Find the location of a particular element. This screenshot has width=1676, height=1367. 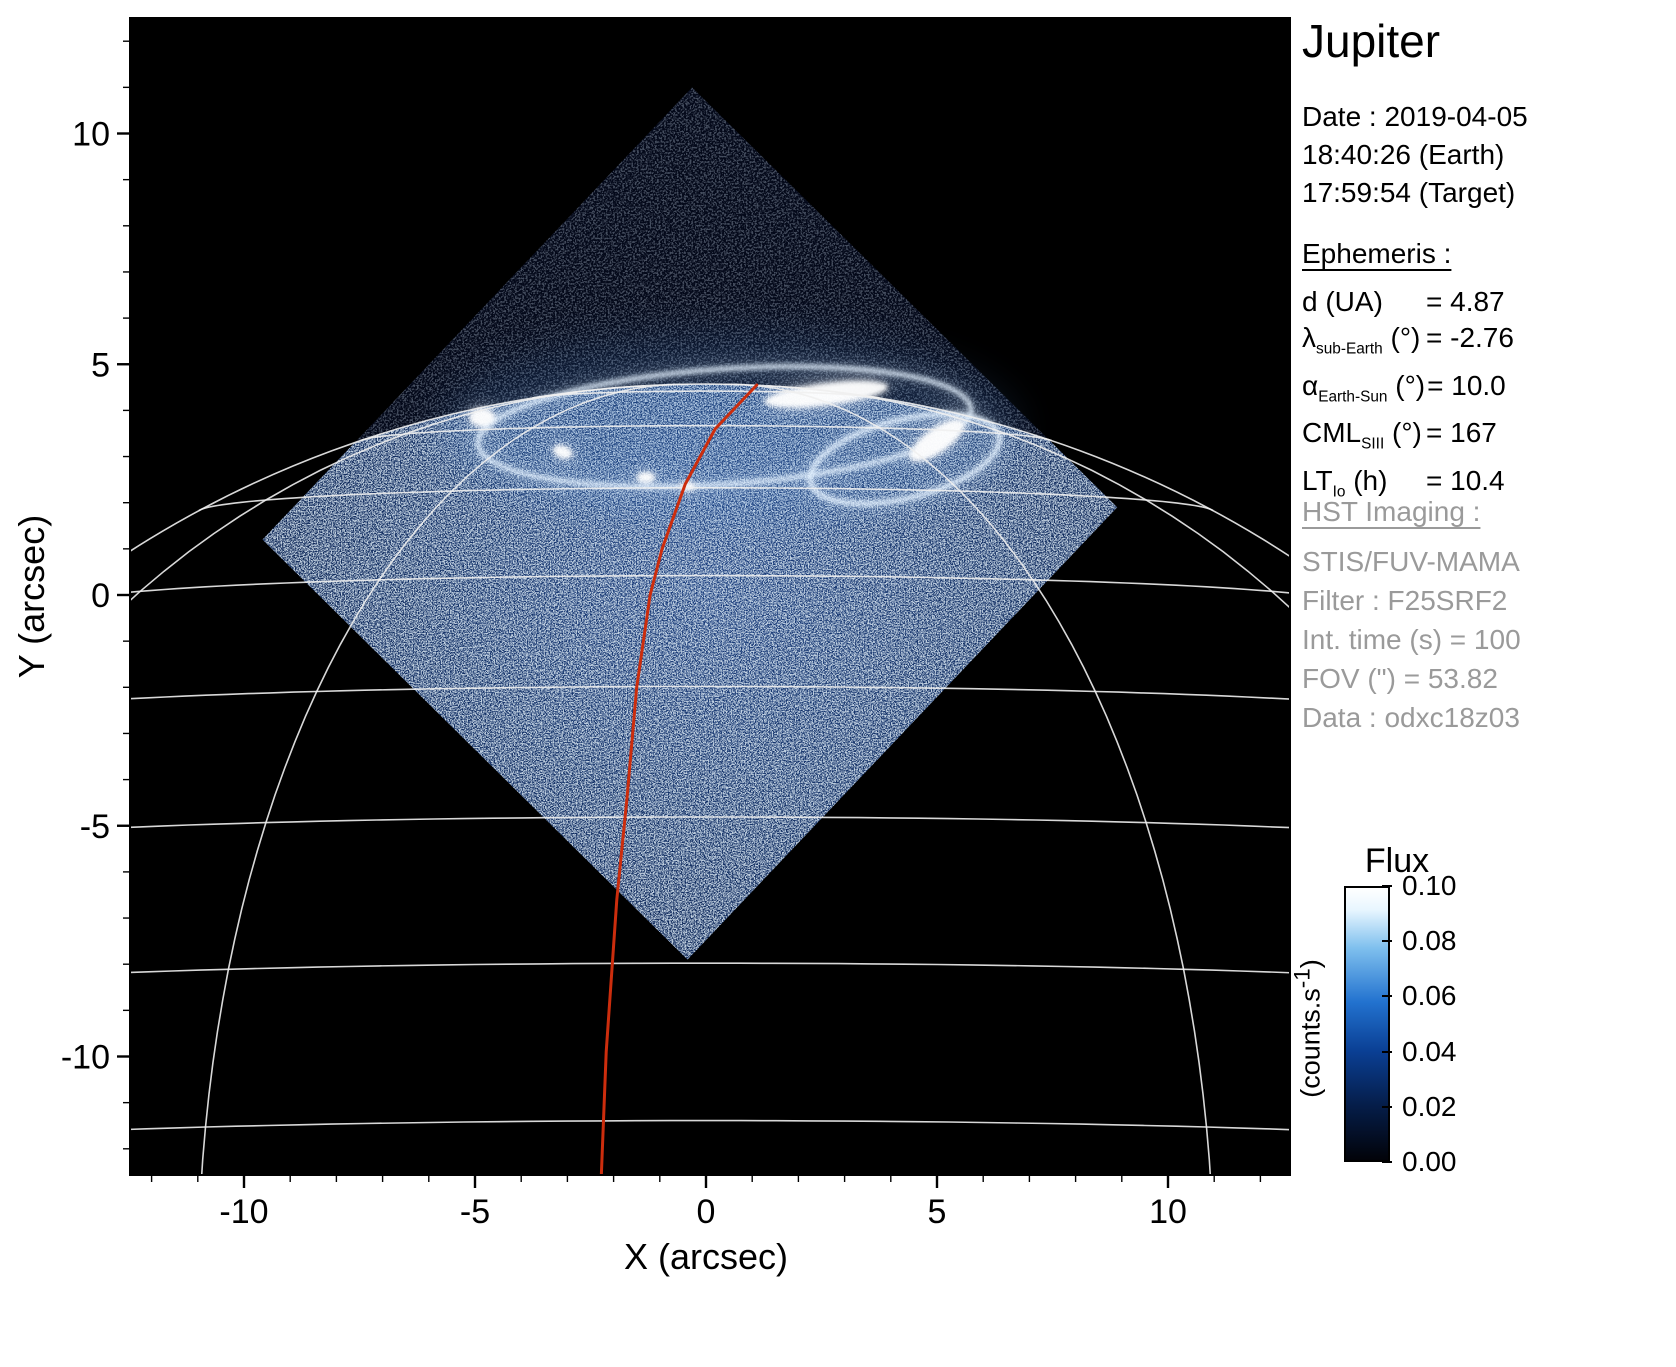

colorbar-tick-label: 0.02 is located at coordinates (1429, 1106).